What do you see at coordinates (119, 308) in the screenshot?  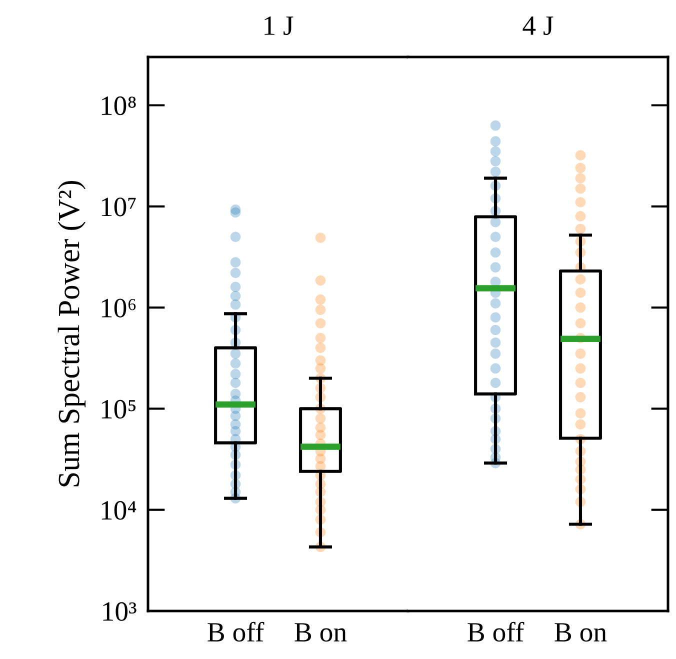 I see `y-tick-label: 10⁶` at bounding box center [119, 308].